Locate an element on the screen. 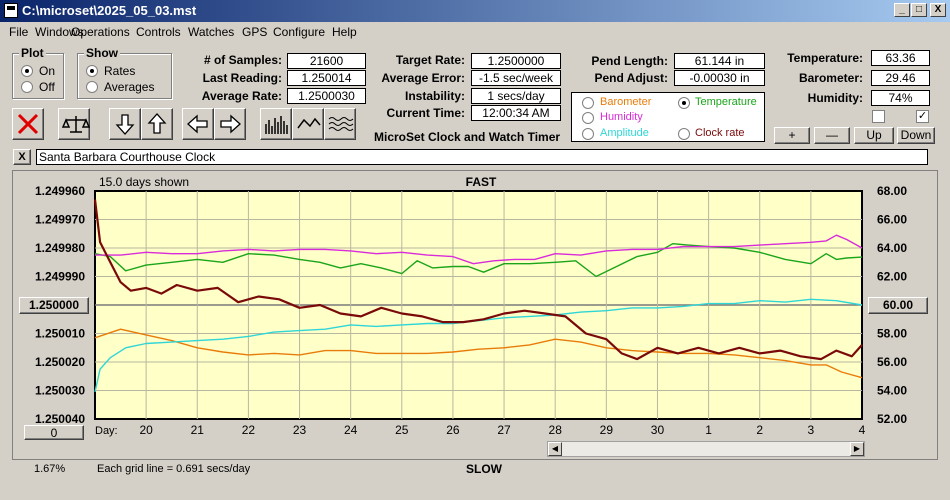 This screenshot has height=500, width=950. arrow-left-icon is located at coordinates (197, 124).